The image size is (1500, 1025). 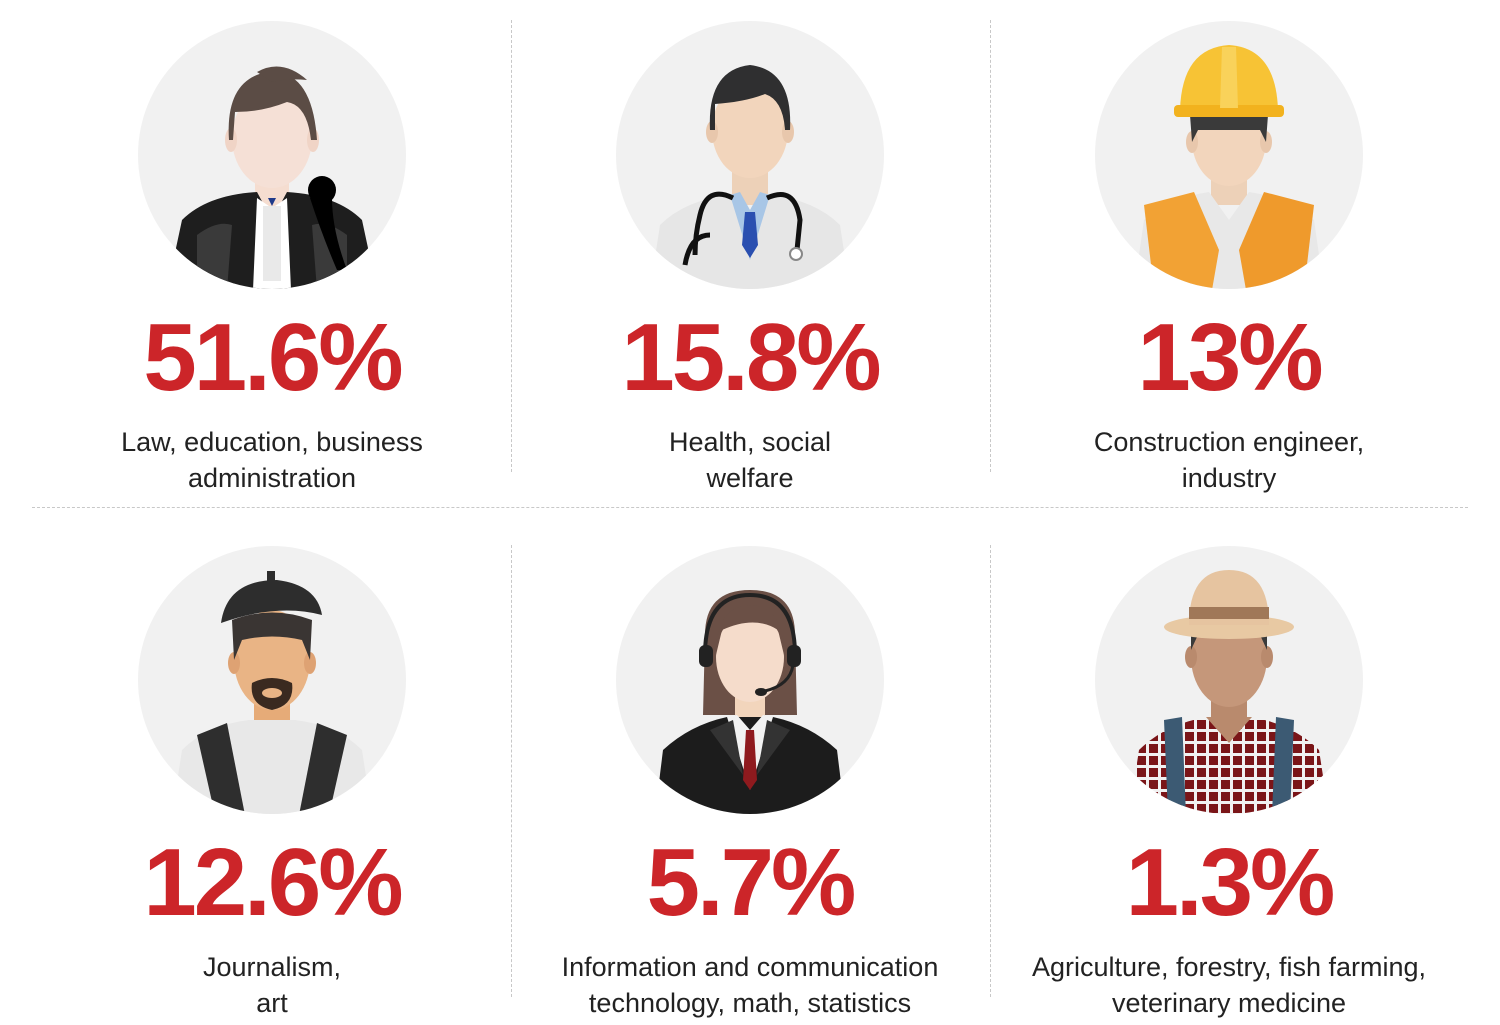 I want to click on row-divider, so click(x=750, y=507).